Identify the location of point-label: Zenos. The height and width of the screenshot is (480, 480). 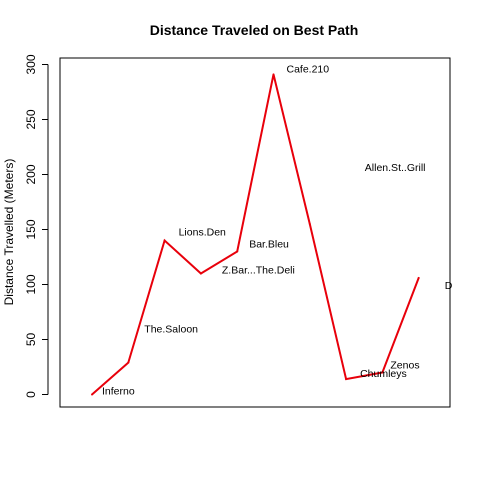
(404, 366).